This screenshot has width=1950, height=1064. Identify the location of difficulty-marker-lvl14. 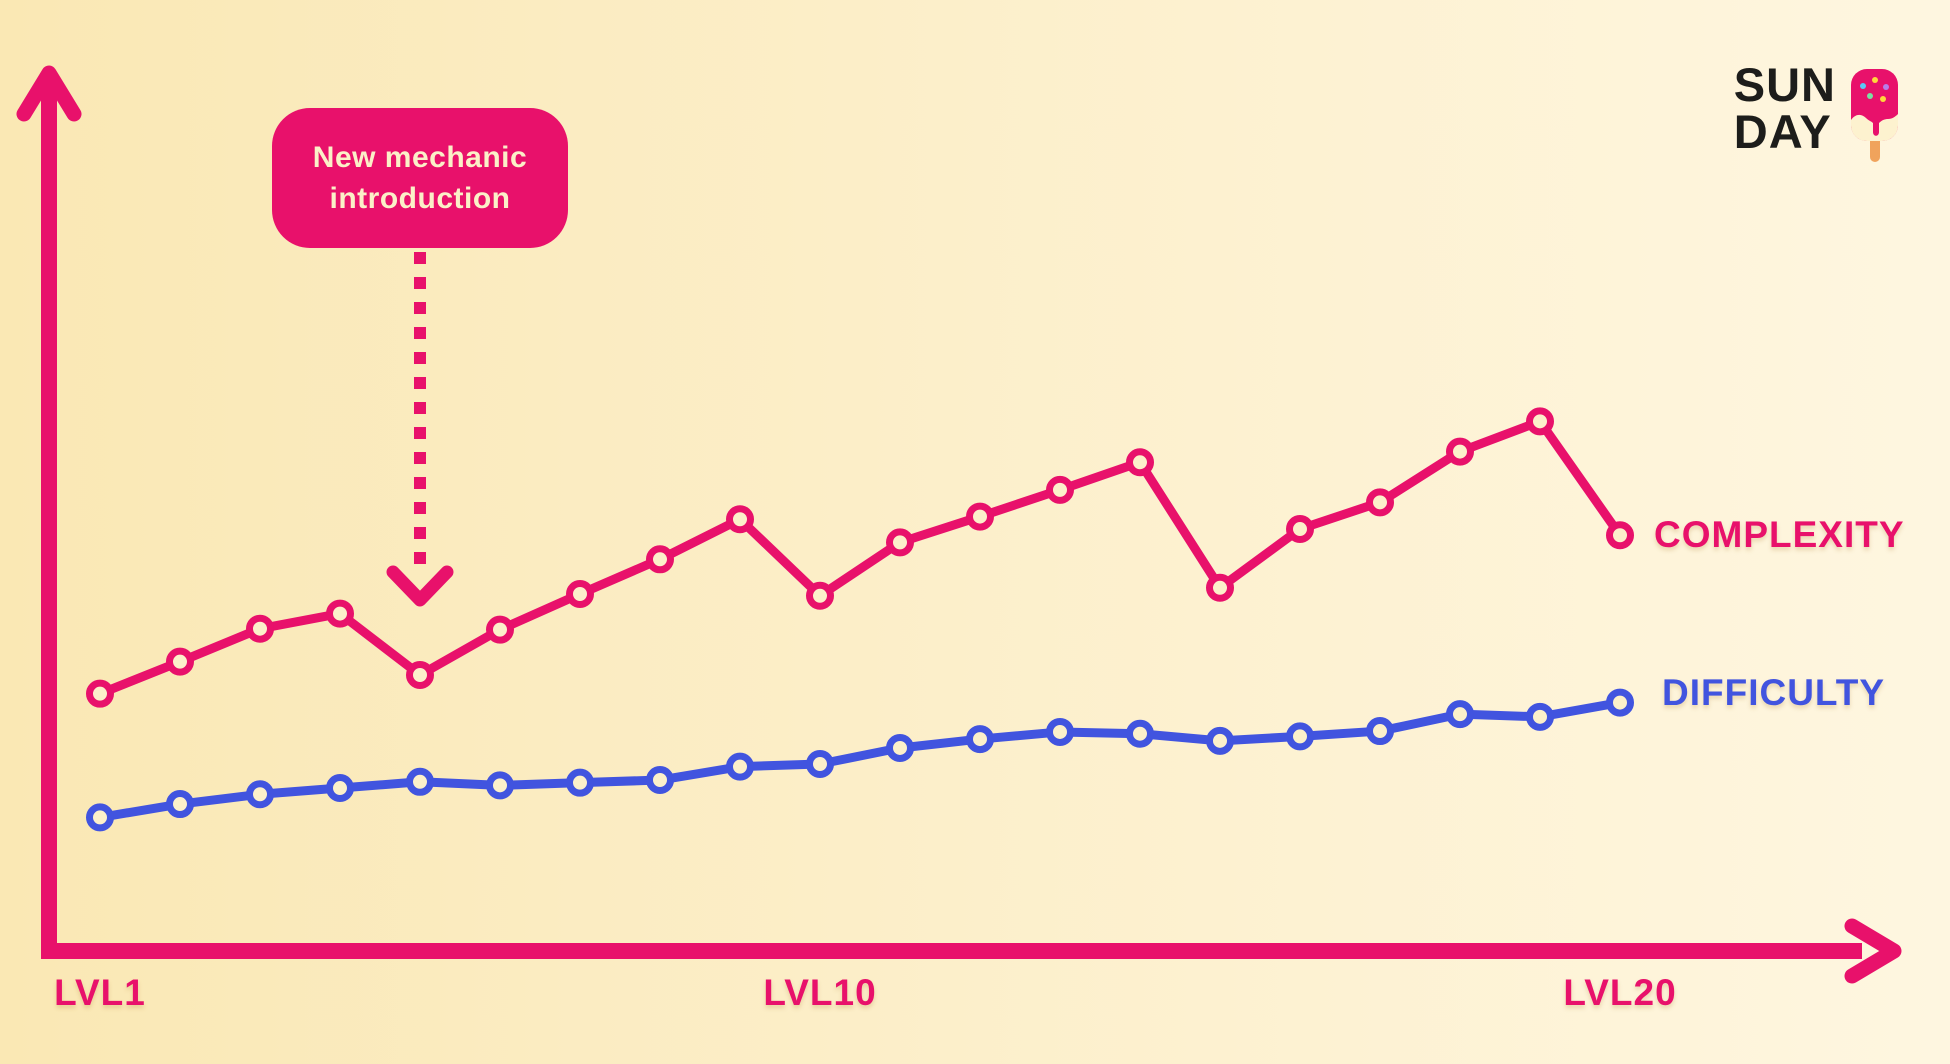
(1140, 733).